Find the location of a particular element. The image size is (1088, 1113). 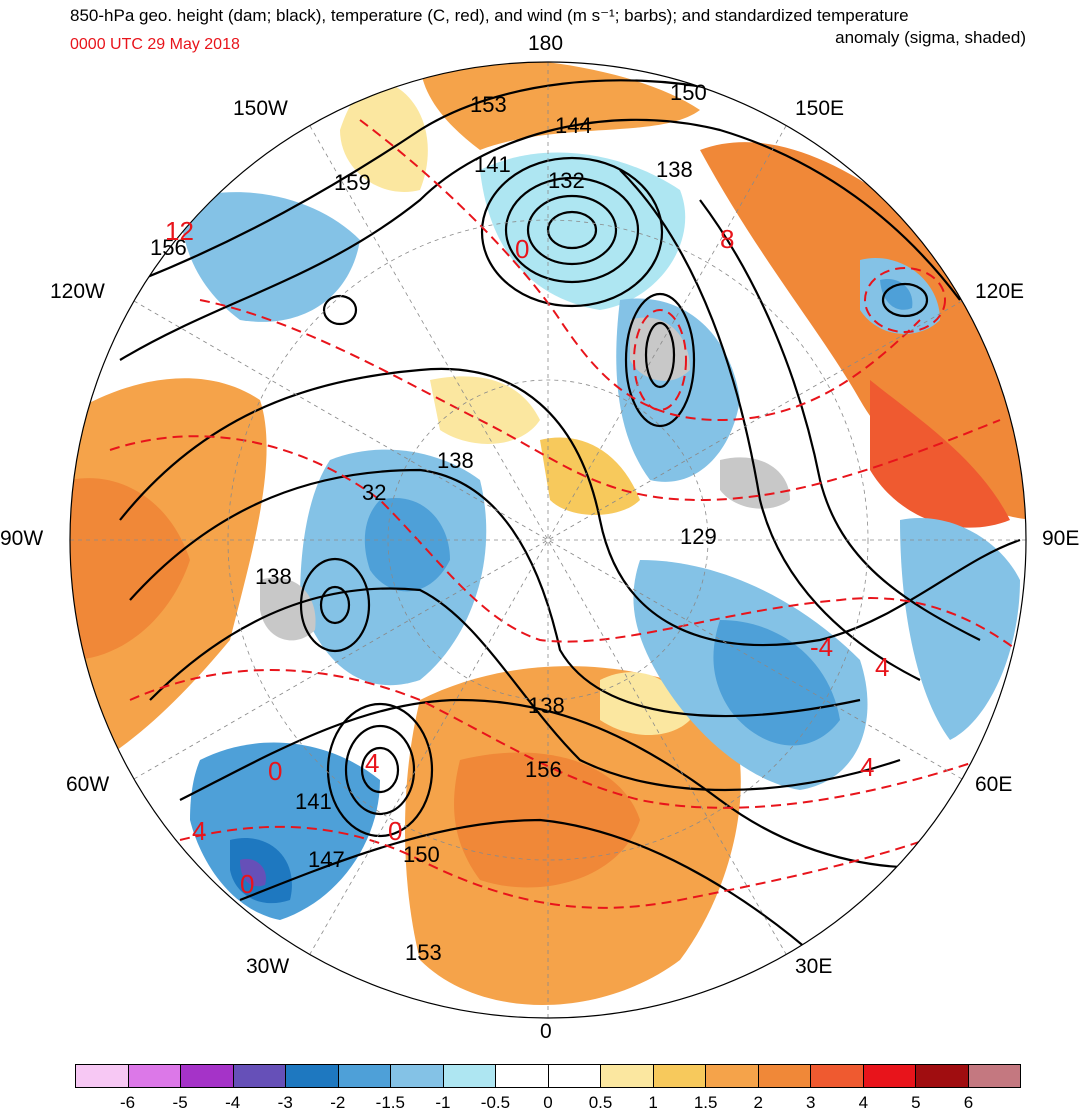

height-label: 32 is located at coordinates (374, 492).